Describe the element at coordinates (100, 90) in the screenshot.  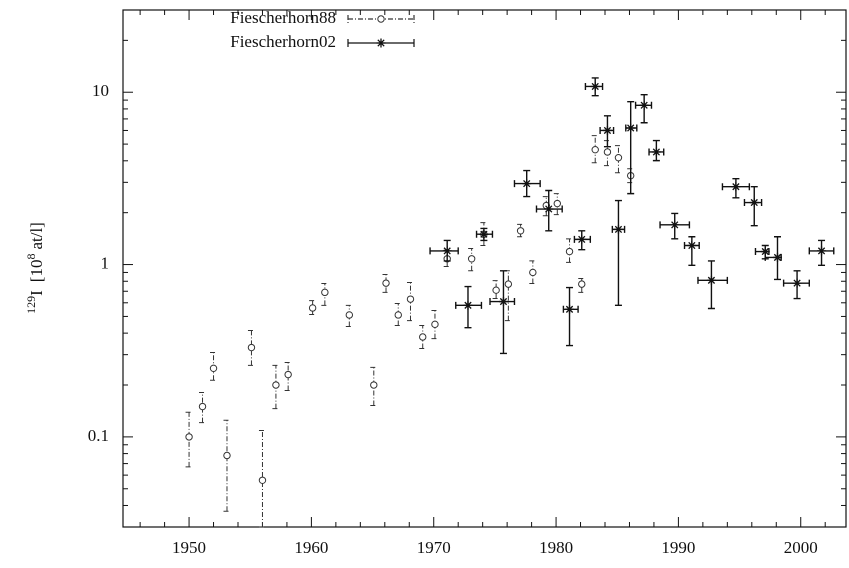
I see `y-tick-label: 10` at that location.